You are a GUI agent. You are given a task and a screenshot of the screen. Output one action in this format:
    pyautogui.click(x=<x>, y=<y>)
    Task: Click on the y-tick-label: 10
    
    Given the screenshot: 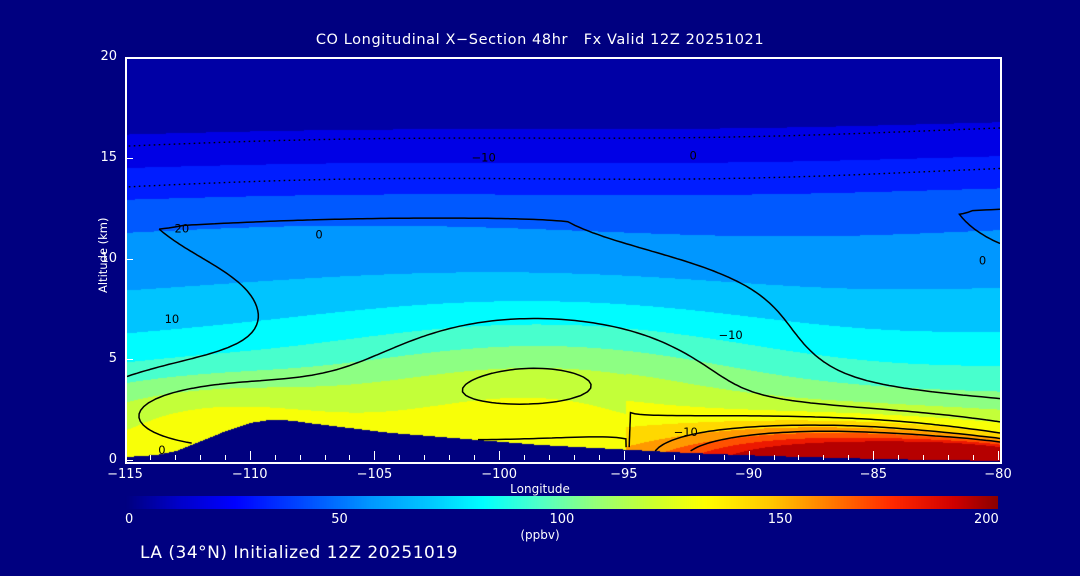 What is the action you would take?
    pyautogui.click(x=108, y=258)
    